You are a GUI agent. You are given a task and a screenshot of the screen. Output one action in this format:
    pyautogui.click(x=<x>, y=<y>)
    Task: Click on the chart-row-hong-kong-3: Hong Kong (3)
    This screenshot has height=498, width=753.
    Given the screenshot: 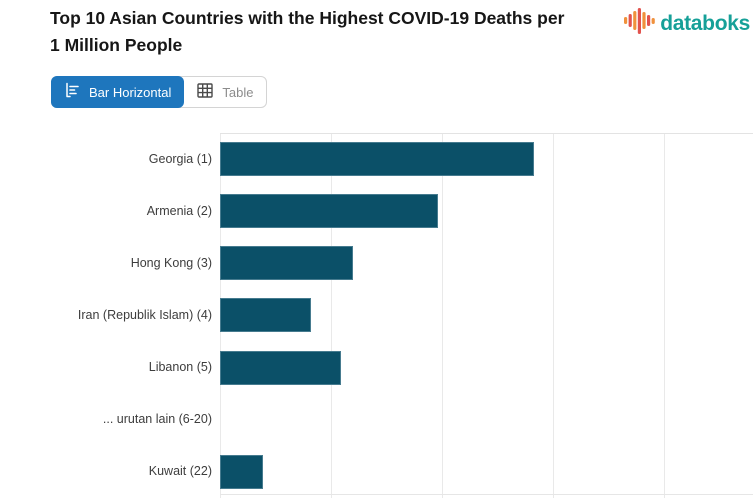 What is the action you would take?
    pyautogui.click(x=376, y=263)
    